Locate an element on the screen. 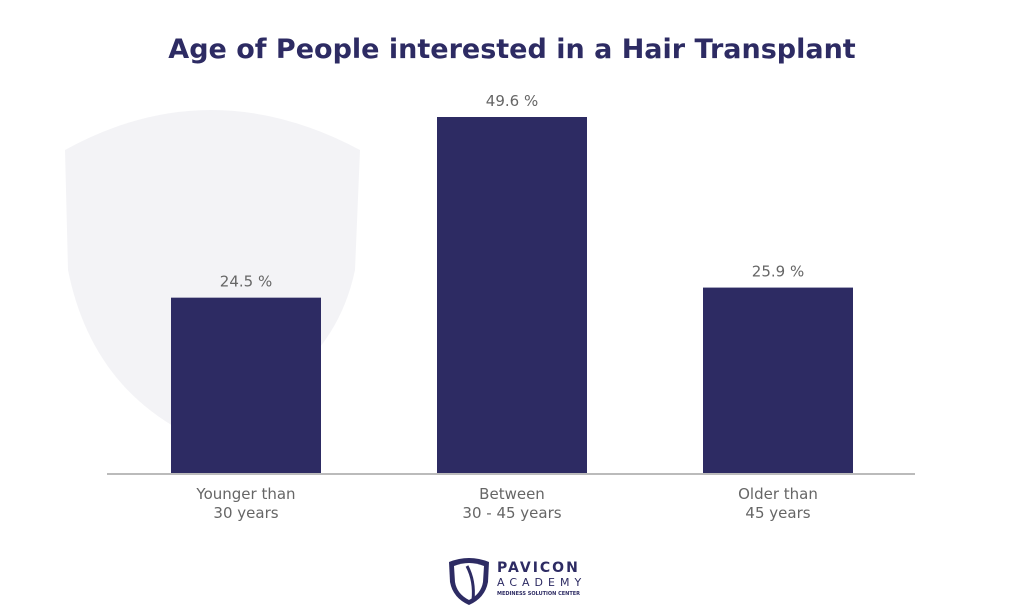  x-tick-label: 45 years is located at coordinates (777, 513).